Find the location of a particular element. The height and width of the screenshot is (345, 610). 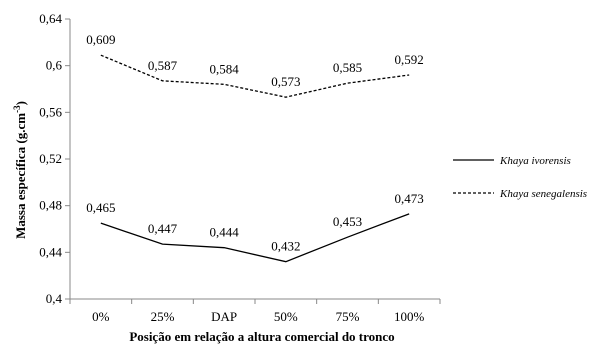

data-label-khaya-ivorensis: 0,447 is located at coordinates (163, 228).